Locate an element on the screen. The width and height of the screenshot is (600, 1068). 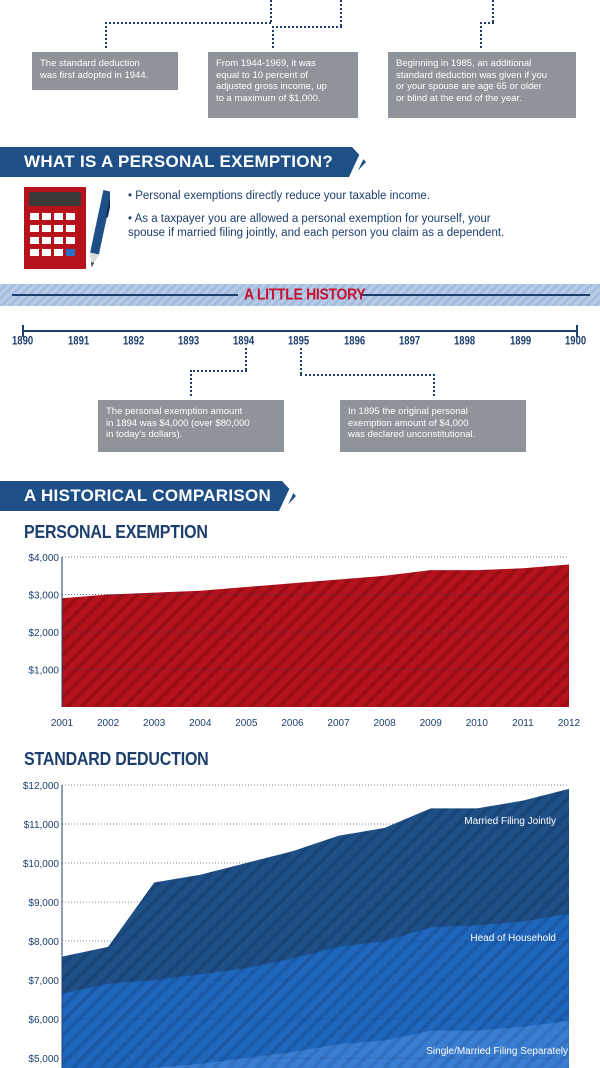
x-tick-label: 2002 is located at coordinates (108, 723).